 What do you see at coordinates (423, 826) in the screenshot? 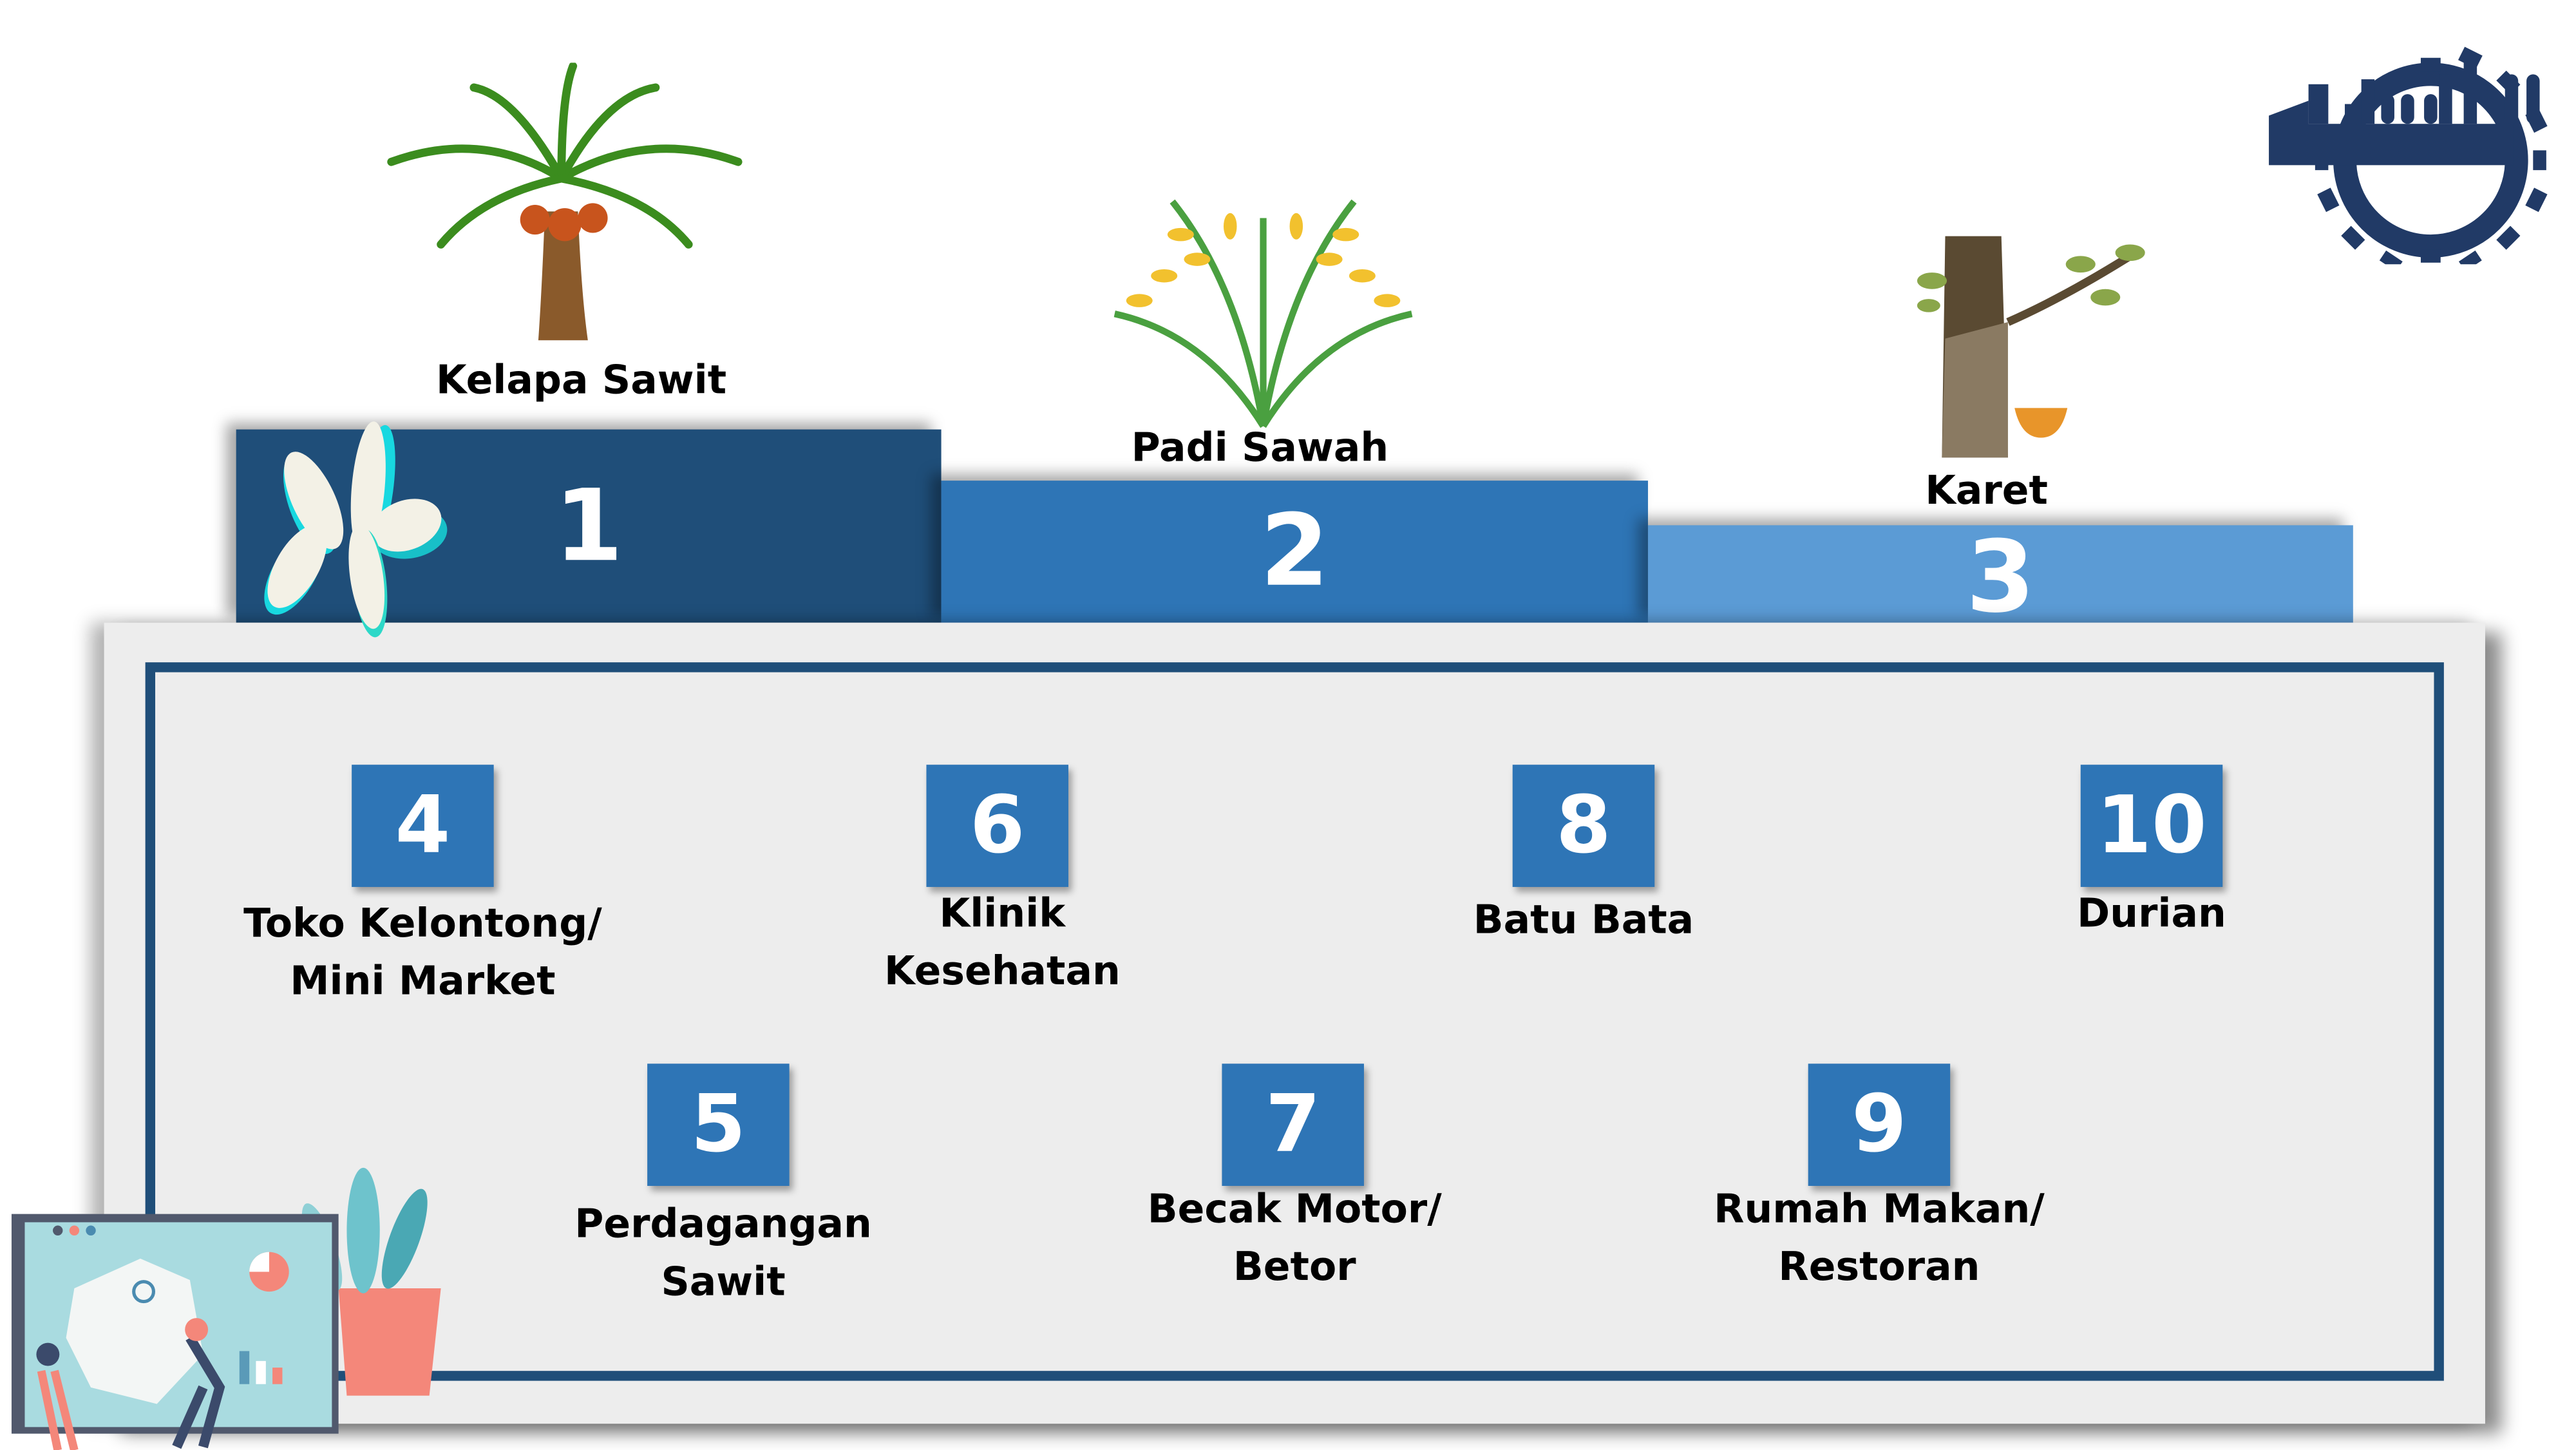
I see `rank-box-4: 4` at bounding box center [423, 826].